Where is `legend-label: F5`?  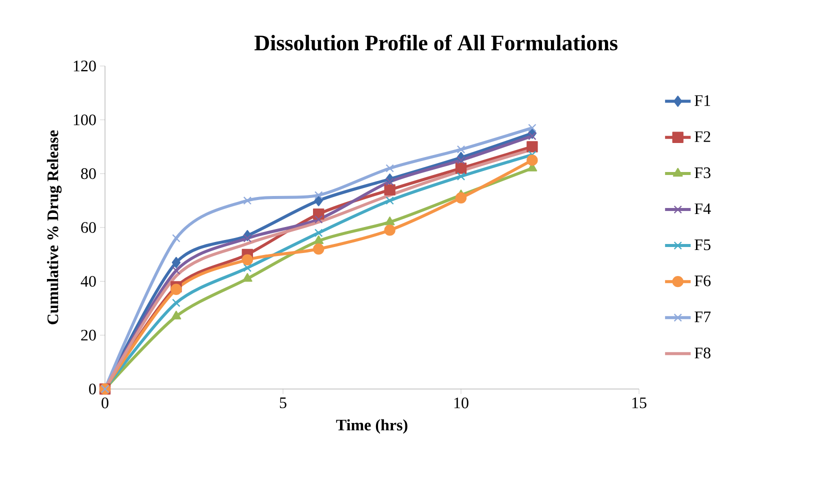 legend-label: F5 is located at coordinates (702, 245).